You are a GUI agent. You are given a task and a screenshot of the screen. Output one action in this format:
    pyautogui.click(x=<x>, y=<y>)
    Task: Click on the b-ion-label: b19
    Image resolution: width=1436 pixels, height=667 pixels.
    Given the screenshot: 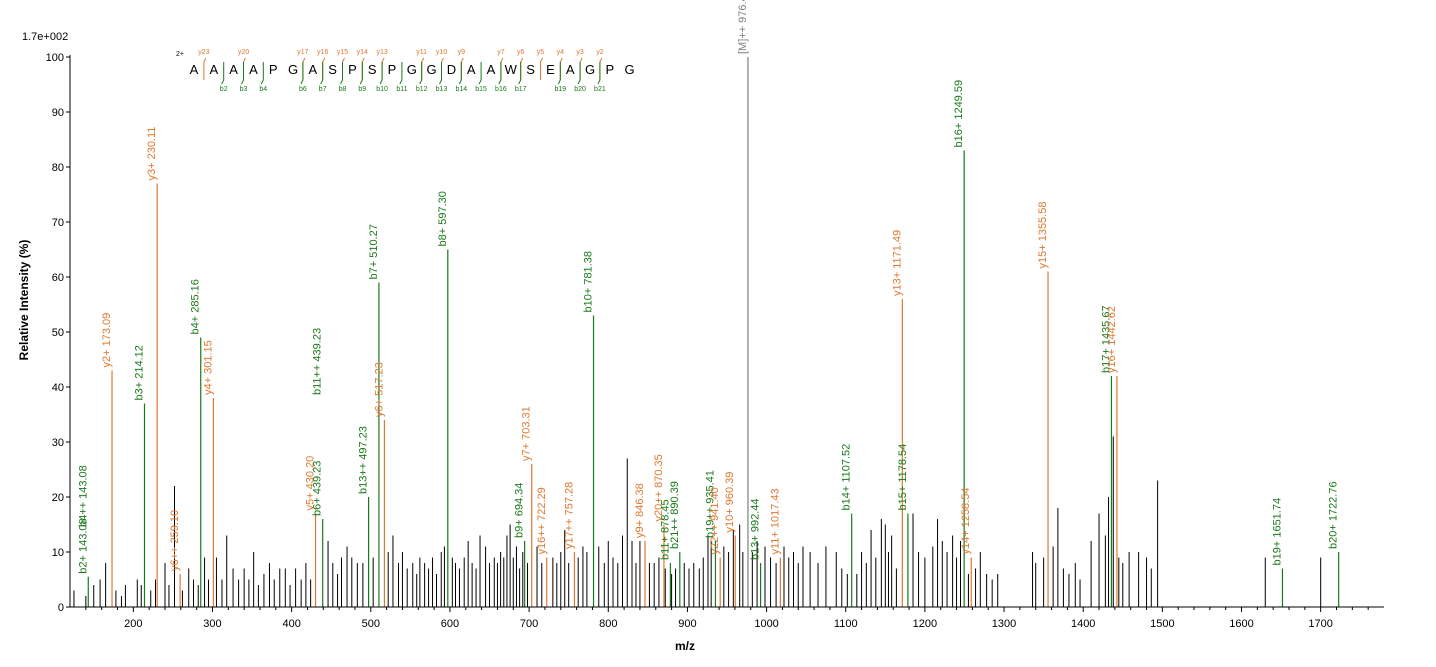 What is the action you would take?
    pyautogui.click(x=560, y=89)
    